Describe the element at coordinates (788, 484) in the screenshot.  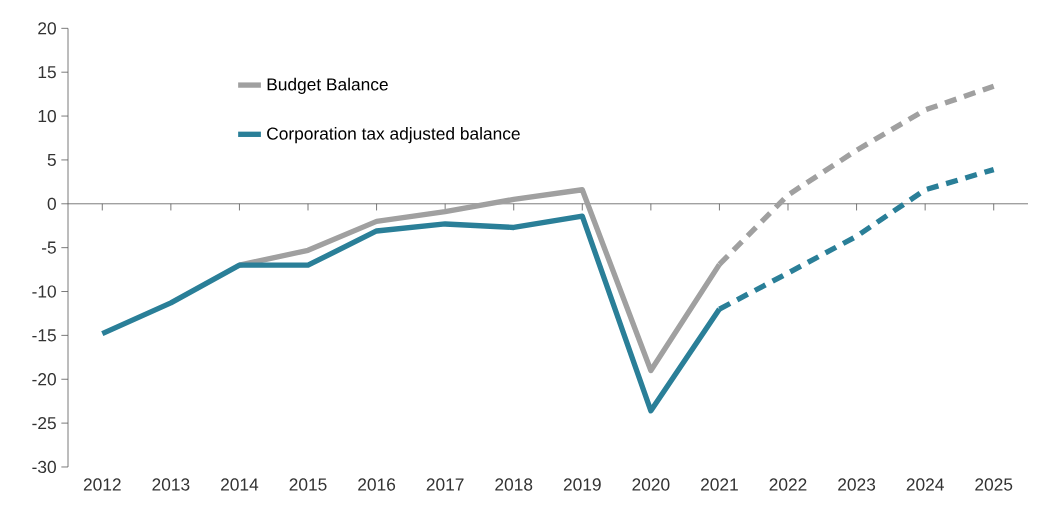
I see `x-tick-label: 2022` at that location.